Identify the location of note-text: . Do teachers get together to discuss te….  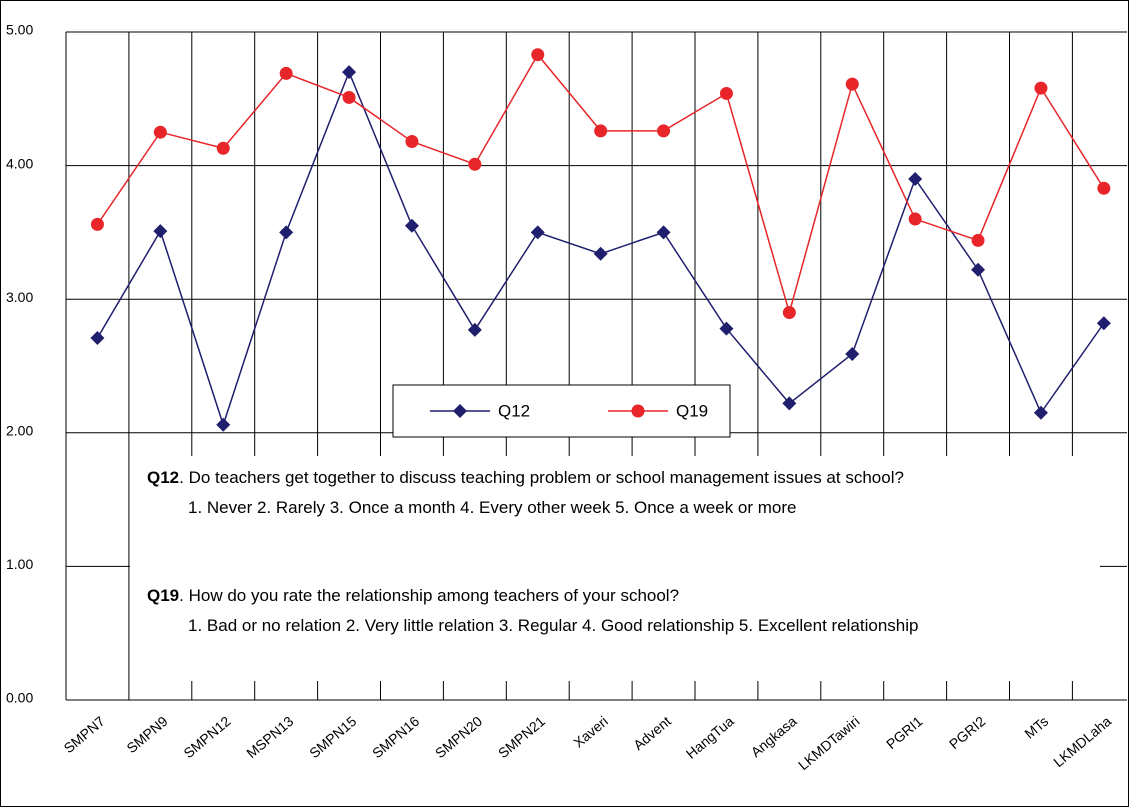
(541, 477).